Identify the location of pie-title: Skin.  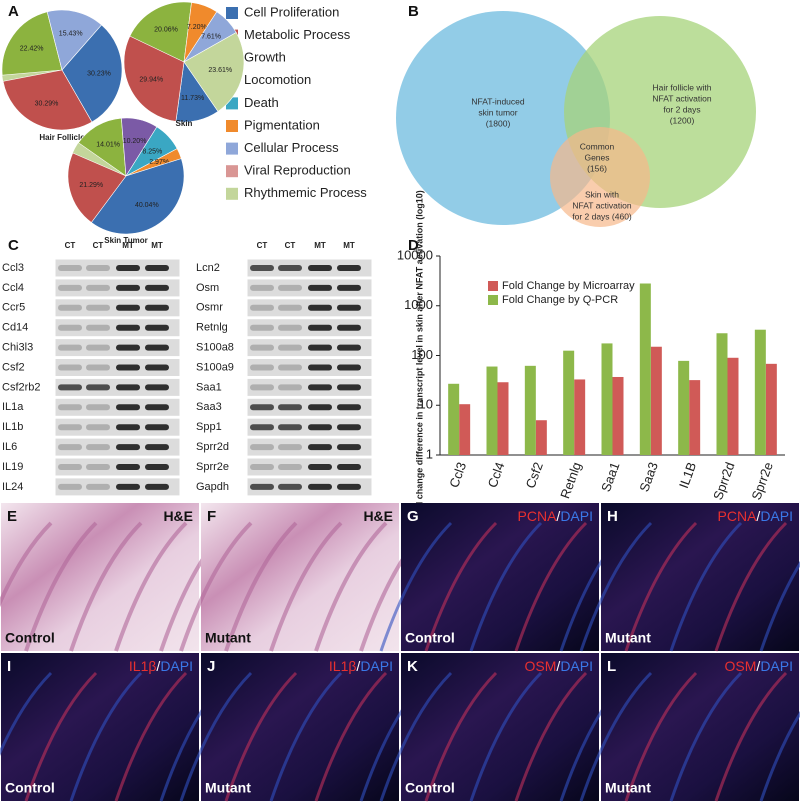
(184, 123).